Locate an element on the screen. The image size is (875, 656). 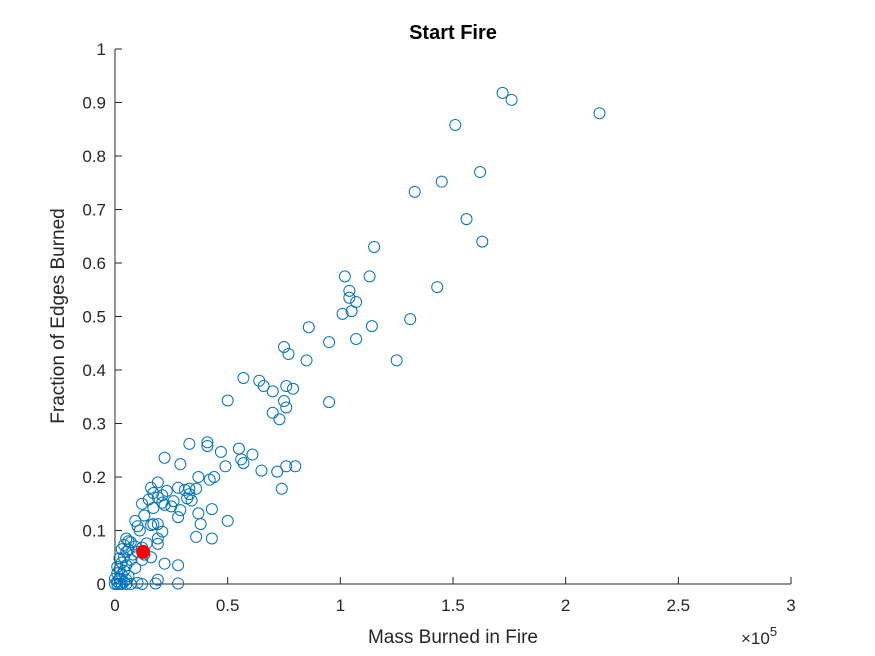
y-tick-label: 0.5 is located at coordinates (94, 317).